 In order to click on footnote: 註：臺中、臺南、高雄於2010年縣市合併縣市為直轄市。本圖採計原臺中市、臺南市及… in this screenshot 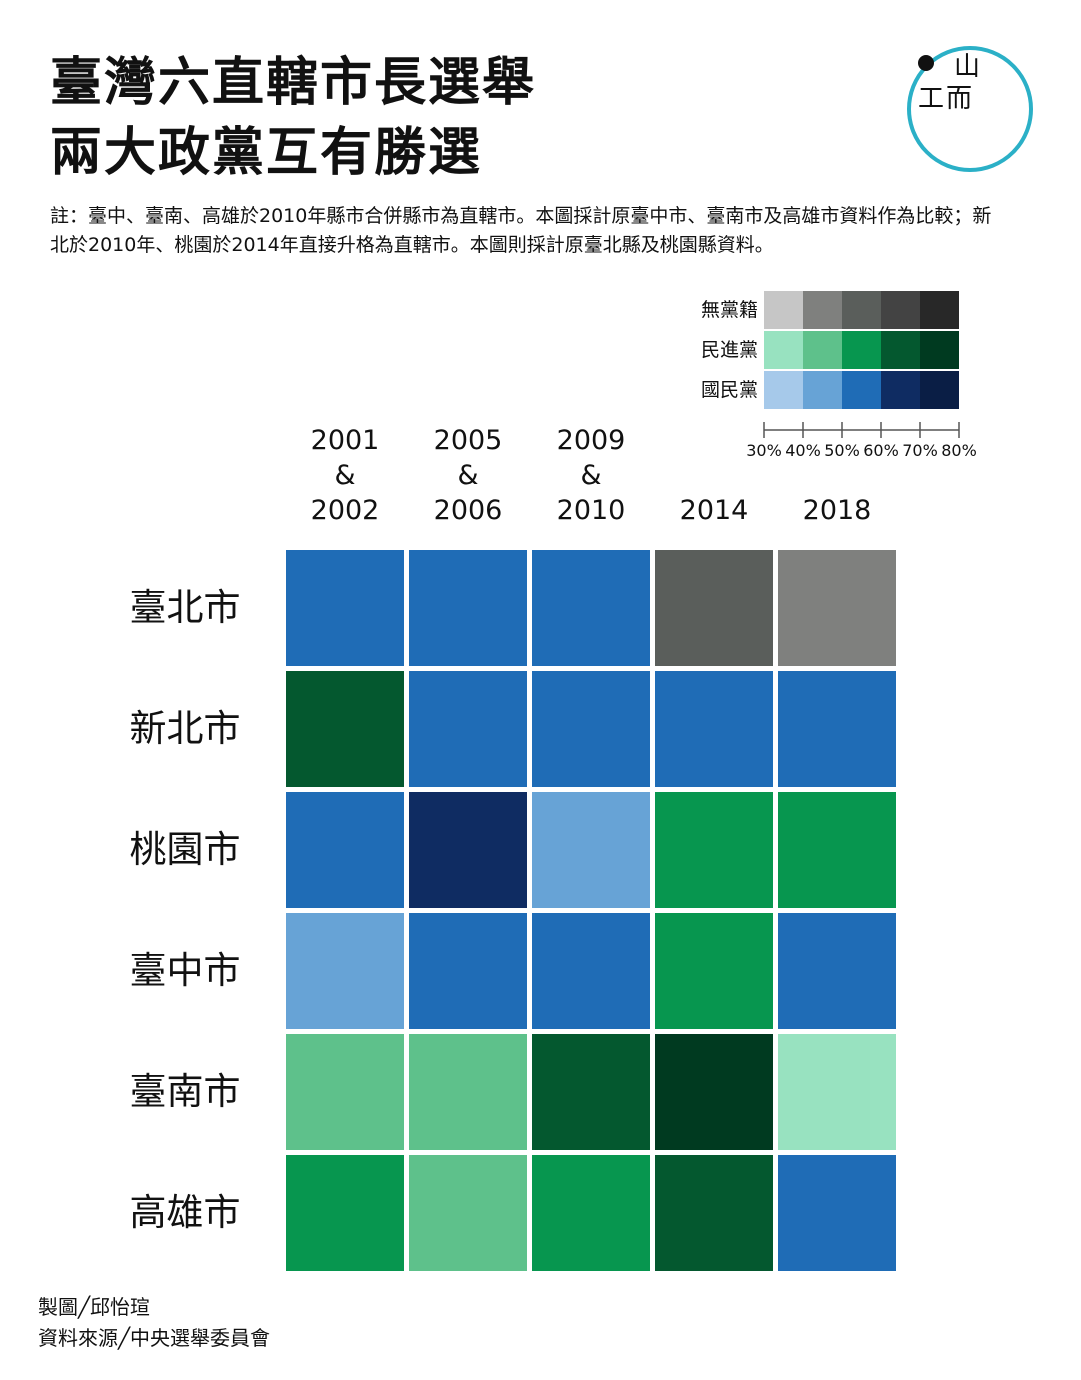, I will do `click(521, 230)`.